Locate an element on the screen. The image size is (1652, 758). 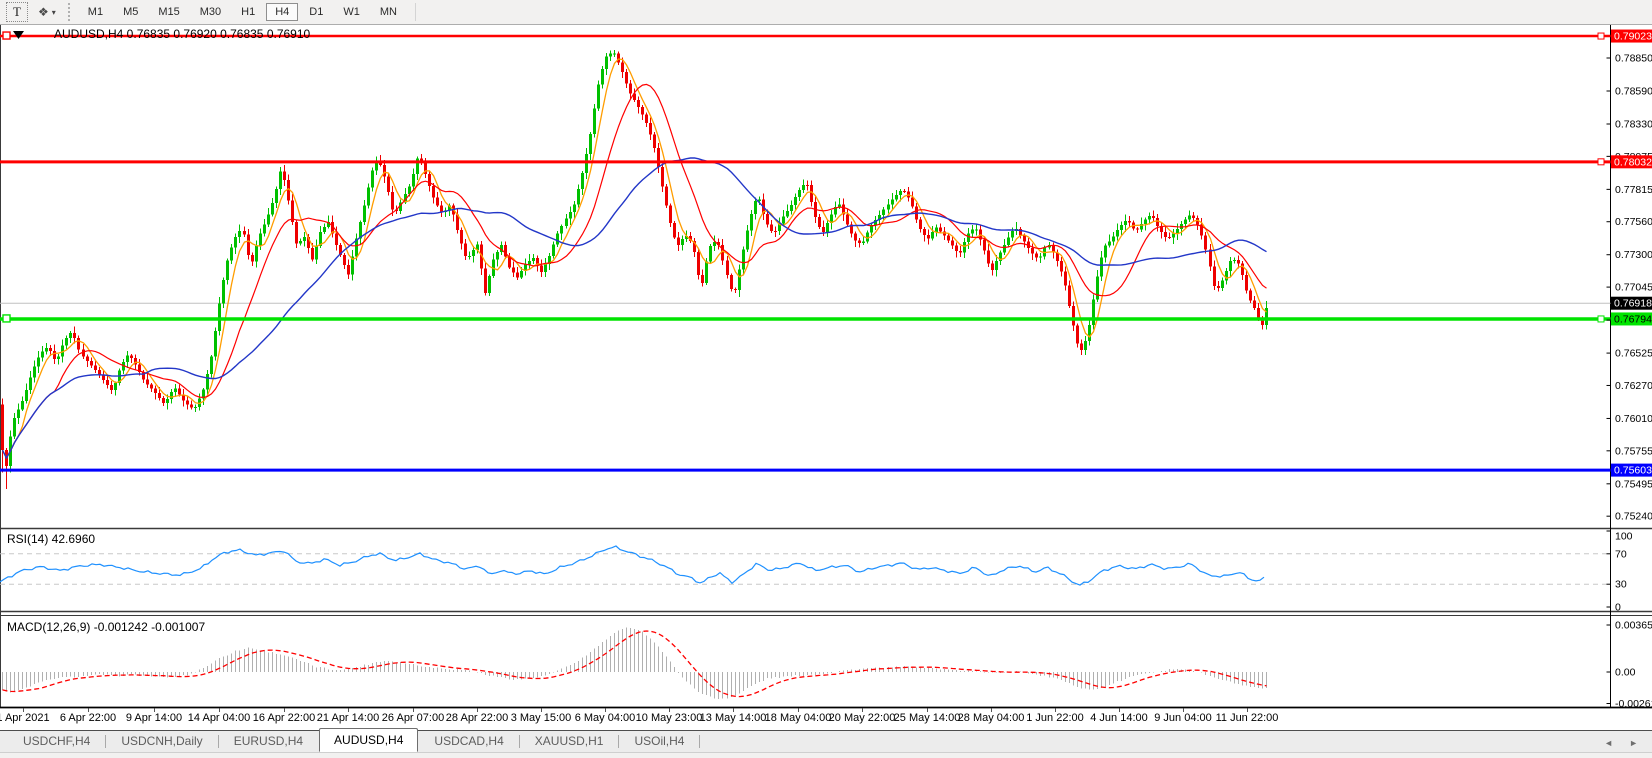
svg-text: 9 Apr 14:00 is located at coordinates (154, 718).